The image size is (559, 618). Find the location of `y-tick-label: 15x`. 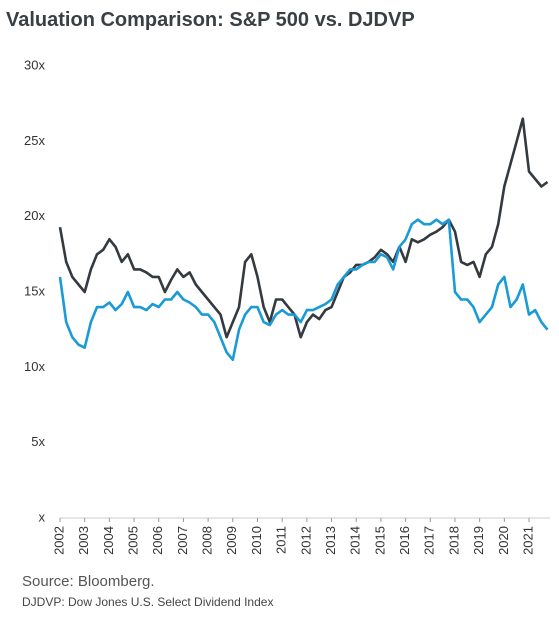

y-tick-label: 15x is located at coordinates (34, 290).